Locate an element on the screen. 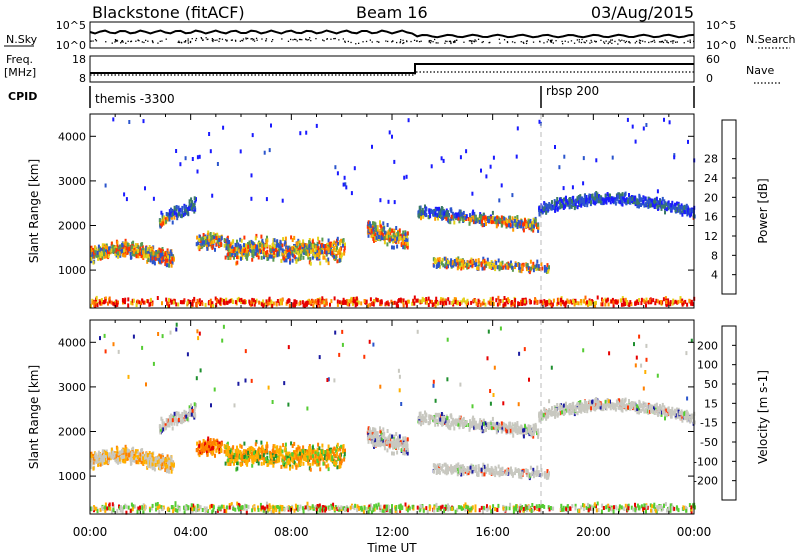 This screenshot has height=554, width=800. freq-tick-low: 8 is located at coordinates (82, 78).